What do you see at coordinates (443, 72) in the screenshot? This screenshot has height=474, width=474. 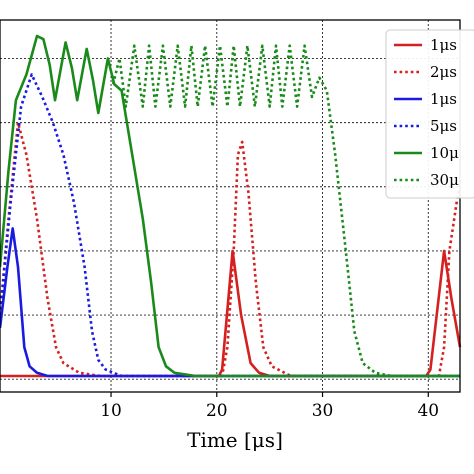 I see `legend-label-1: 2μs` at bounding box center [443, 72].